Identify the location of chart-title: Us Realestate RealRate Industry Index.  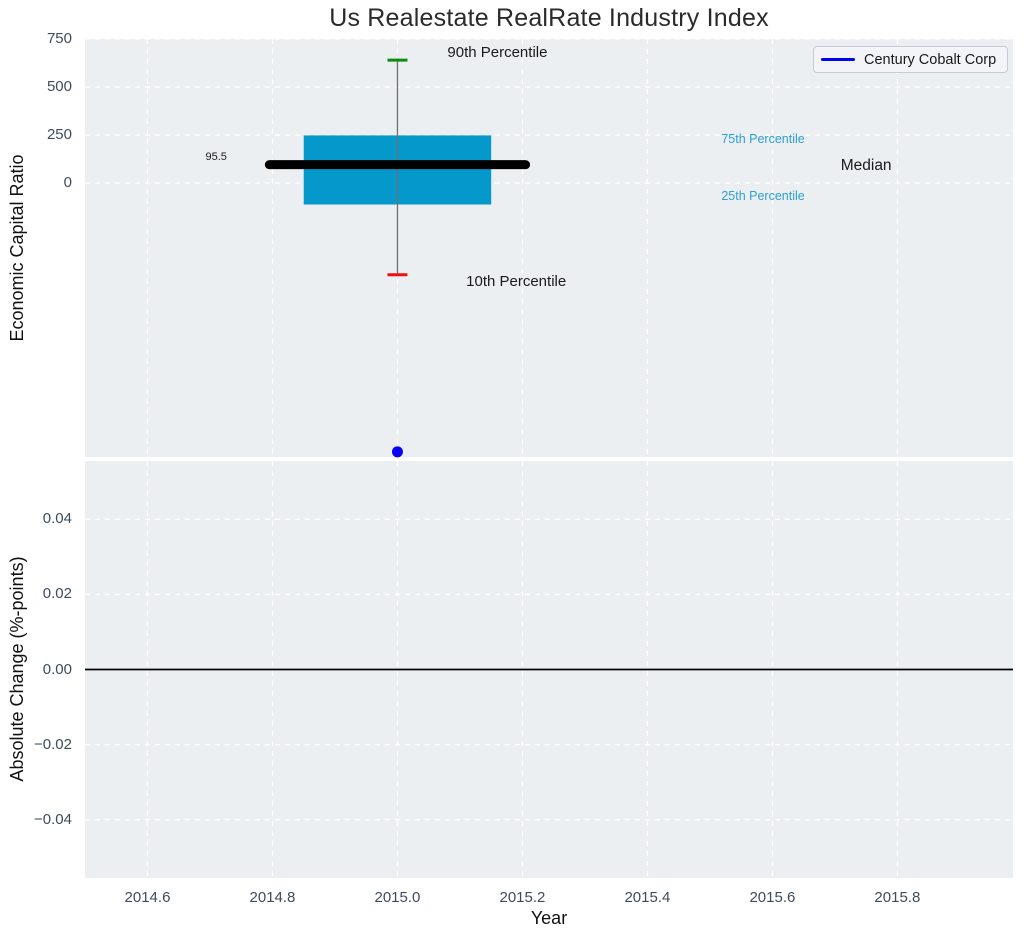
(549, 18).